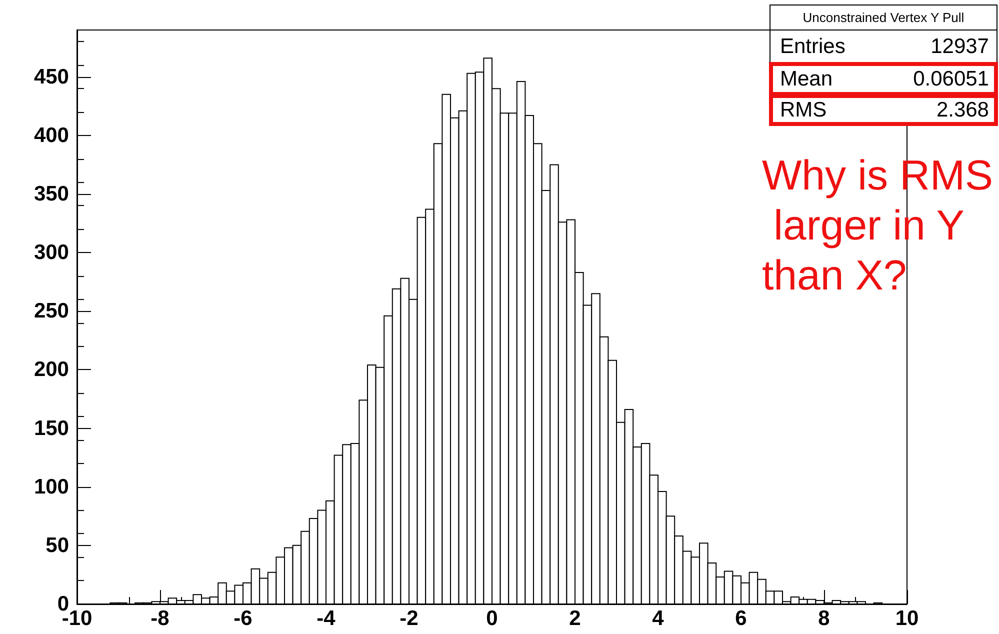 The height and width of the screenshot is (634, 999). What do you see at coordinates (959, 46) in the screenshot?
I see `text: 12937` at bounding box center [959, 46].